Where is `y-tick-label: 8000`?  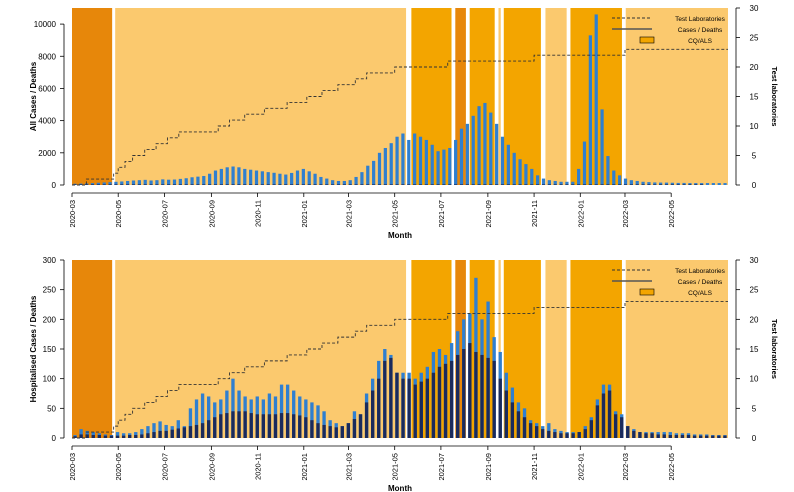 y-tick-label: 8000 is located at coordinates (47, 56).